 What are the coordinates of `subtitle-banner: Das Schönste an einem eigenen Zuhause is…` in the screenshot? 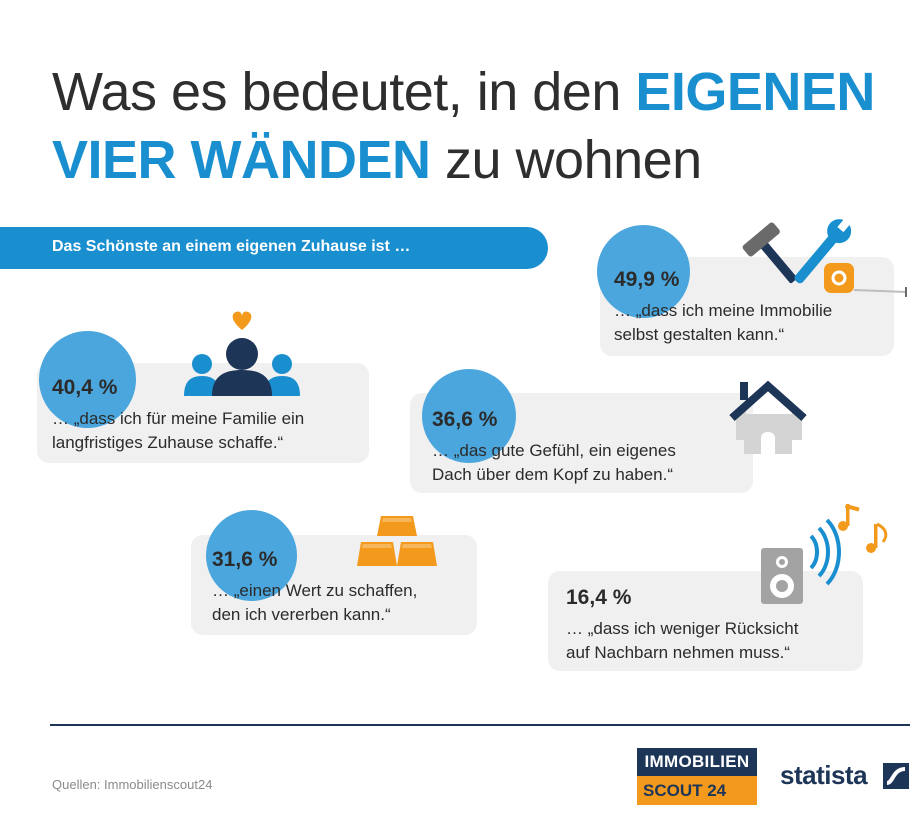 It's located at (274, 248).